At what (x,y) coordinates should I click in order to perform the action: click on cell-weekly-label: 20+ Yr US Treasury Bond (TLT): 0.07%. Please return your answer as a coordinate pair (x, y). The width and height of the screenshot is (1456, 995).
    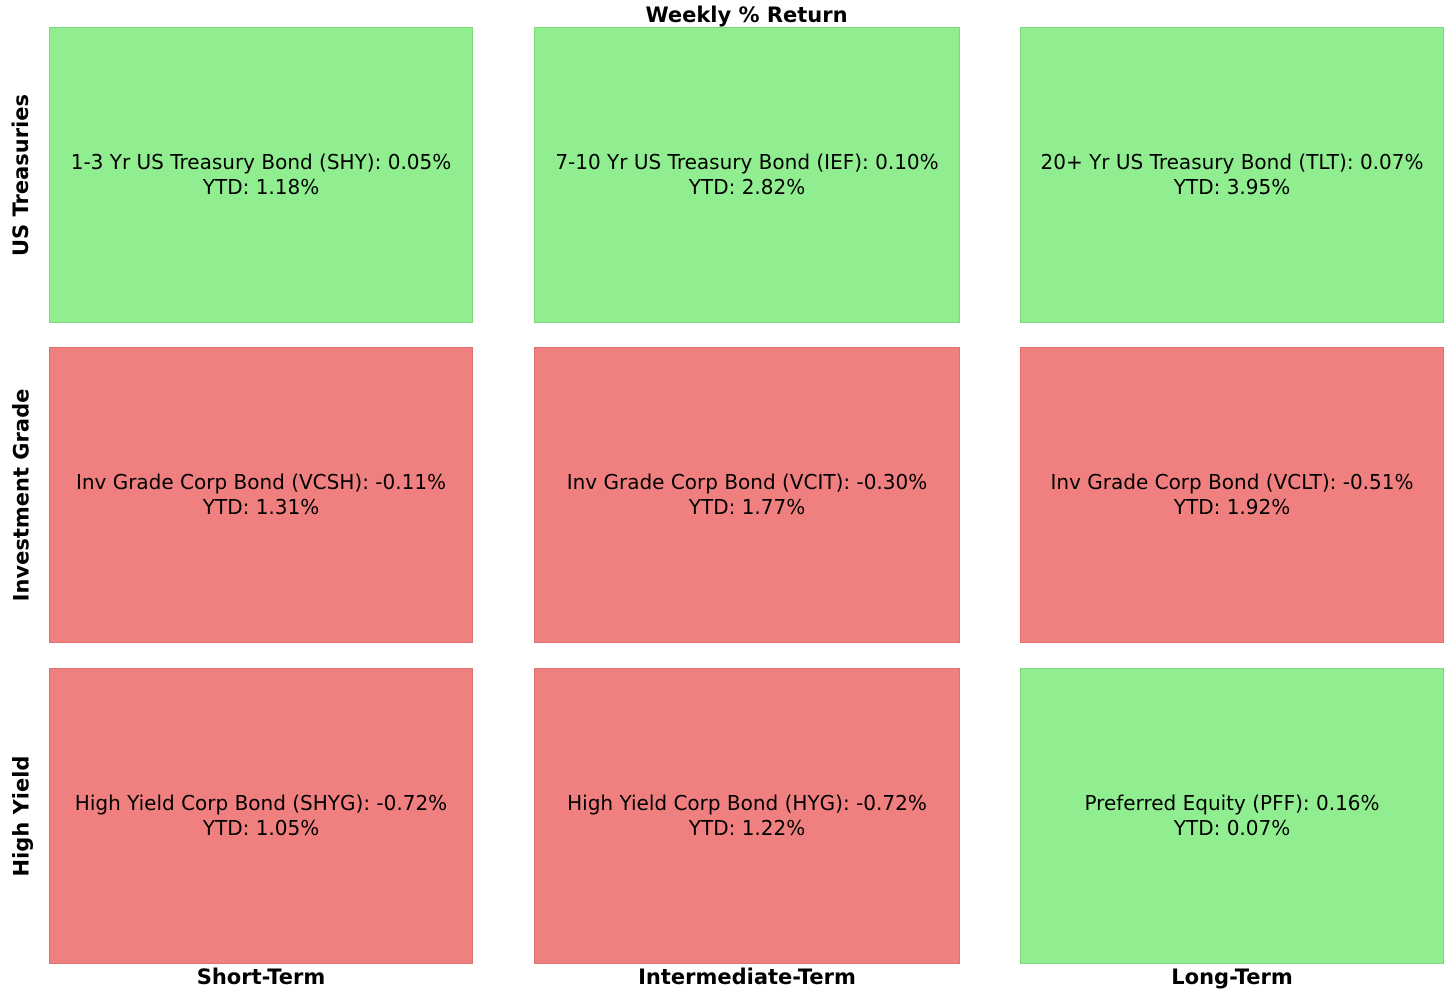
    Looking at the image, I should click on (1232, 162).